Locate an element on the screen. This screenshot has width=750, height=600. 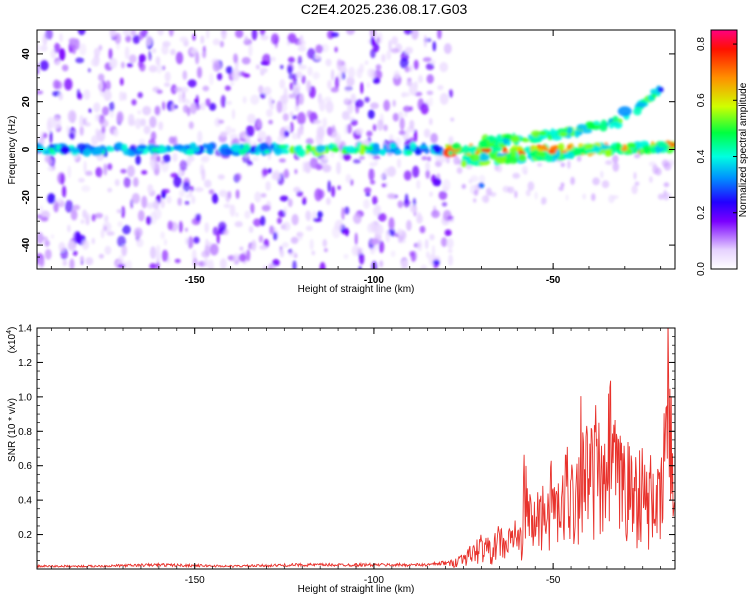
spectrogram-ytick-label: 20 is located at coordinates (26, 102).